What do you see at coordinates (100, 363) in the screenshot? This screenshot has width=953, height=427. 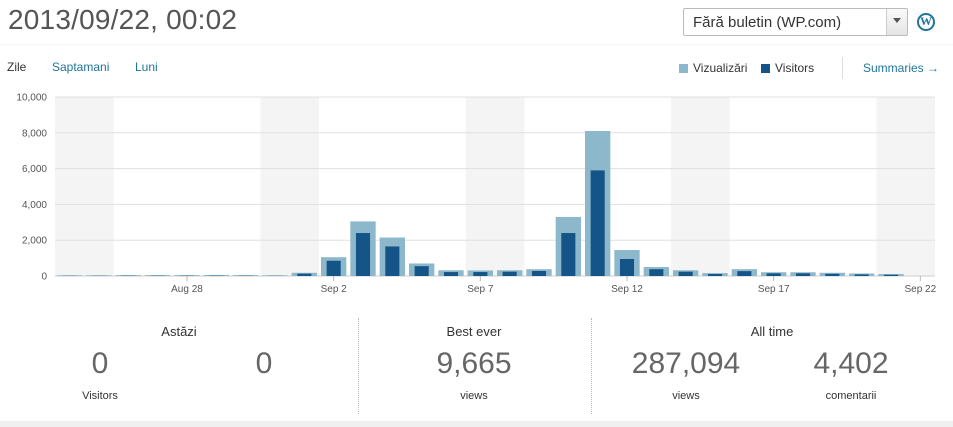 I see `stat-today-visitors: 0` at bounding box center [100, 363].